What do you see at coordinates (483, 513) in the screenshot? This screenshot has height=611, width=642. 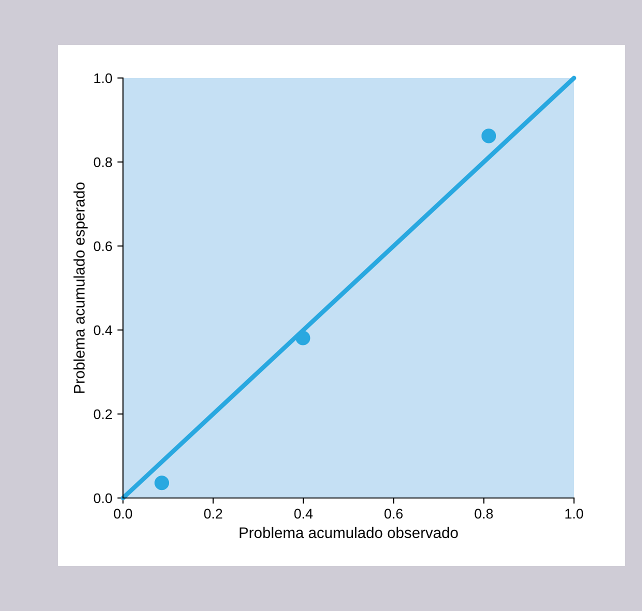 I see `x-tick-label: 0.8` at bounding box center [483, 513].